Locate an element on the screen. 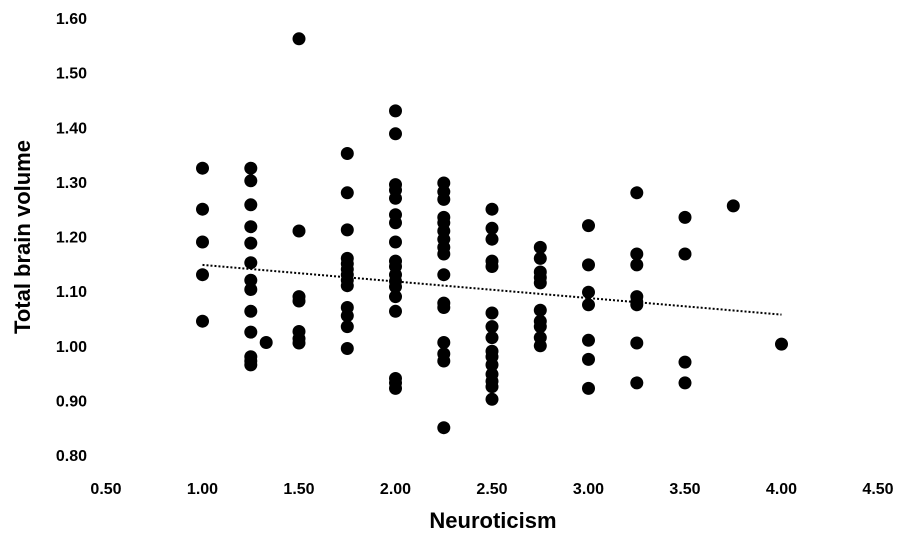 The height and width of the screenshot is (534, 899). x-tick-label: 4.00 is located at coordinates (781, 489).